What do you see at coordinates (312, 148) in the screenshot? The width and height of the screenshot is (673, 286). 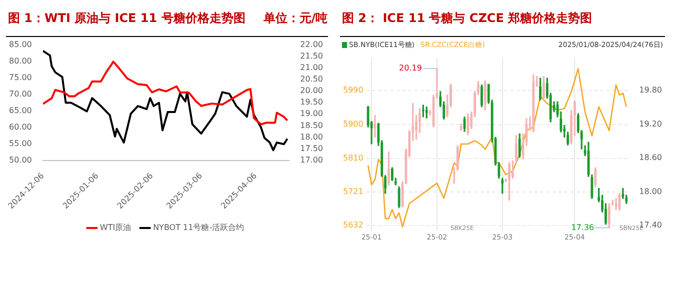 I see `y2-tick-label: 17.50` at bounding box center [312, 148].